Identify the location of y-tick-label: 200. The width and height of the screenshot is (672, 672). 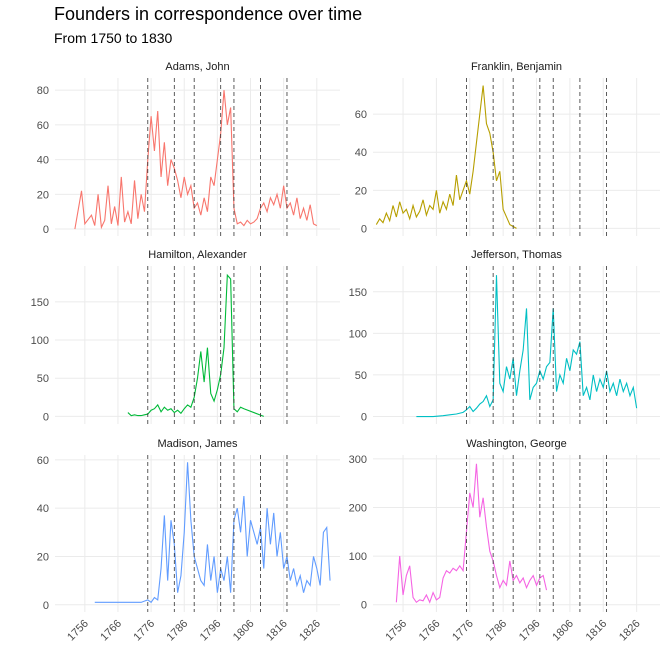
(358, 508).